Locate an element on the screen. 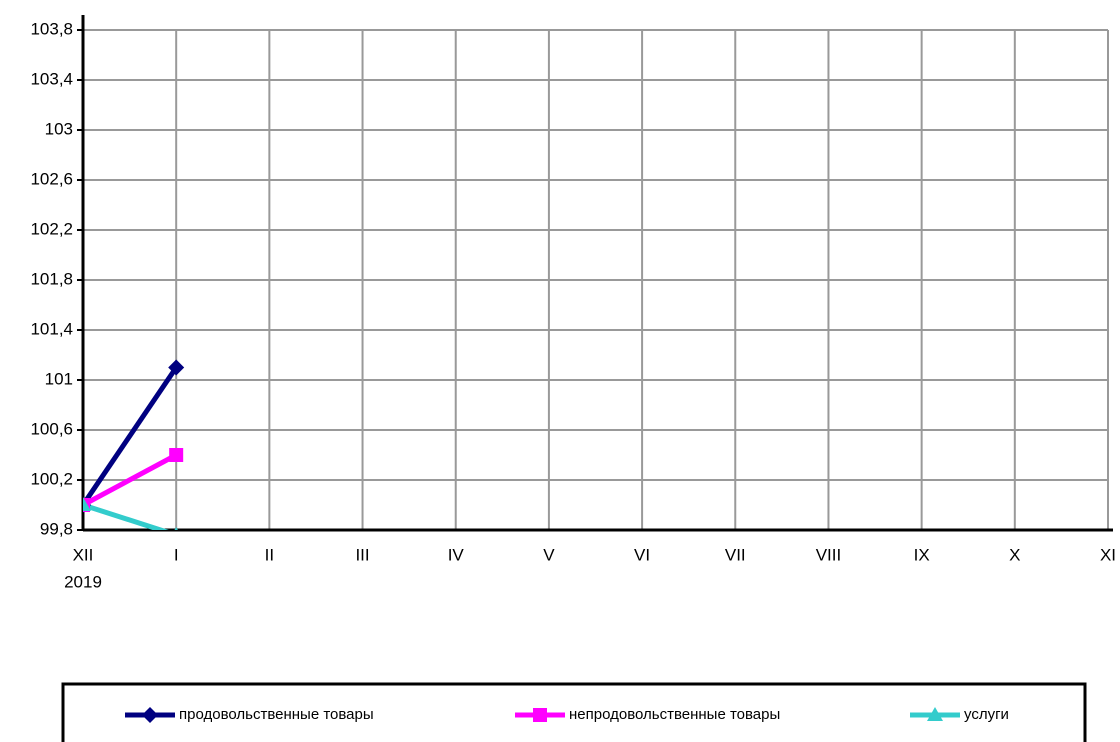  x-tick-label: X is located at coordinates (1014, 554).